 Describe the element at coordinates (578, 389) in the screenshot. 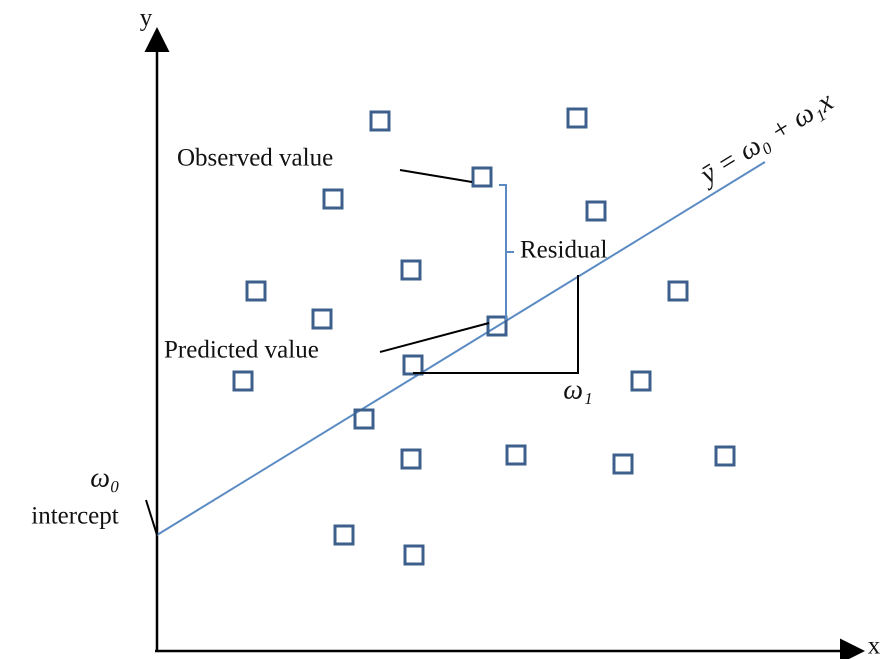

I see `slope-label: ω₁` at that location.